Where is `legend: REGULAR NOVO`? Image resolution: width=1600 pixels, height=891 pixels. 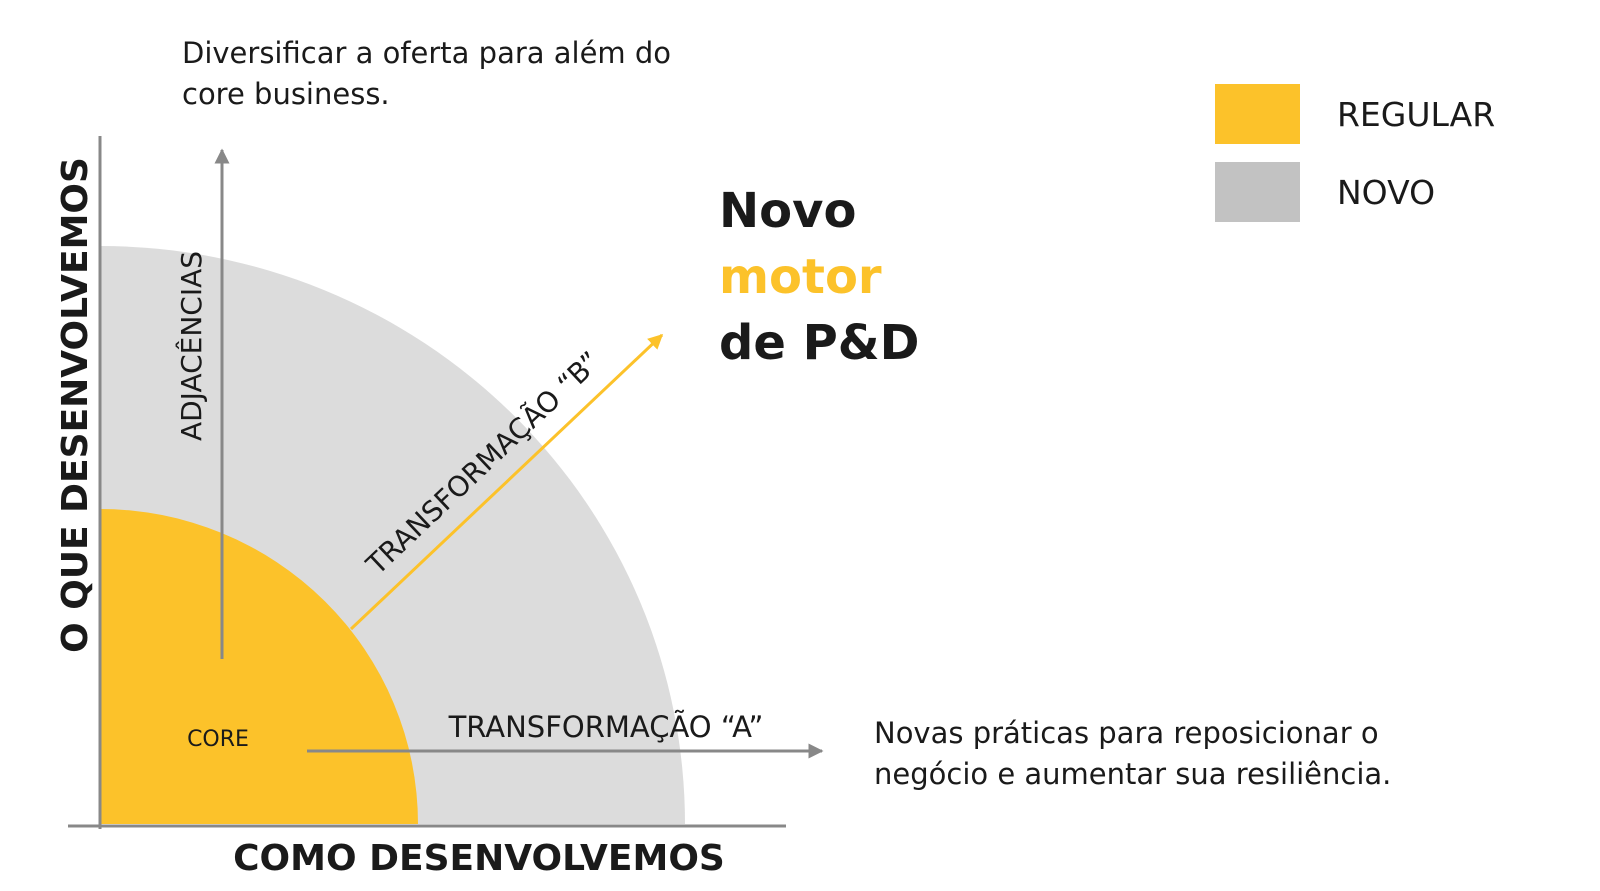 legend: REGULAR NOVO is located at coordinates (1355, 162).